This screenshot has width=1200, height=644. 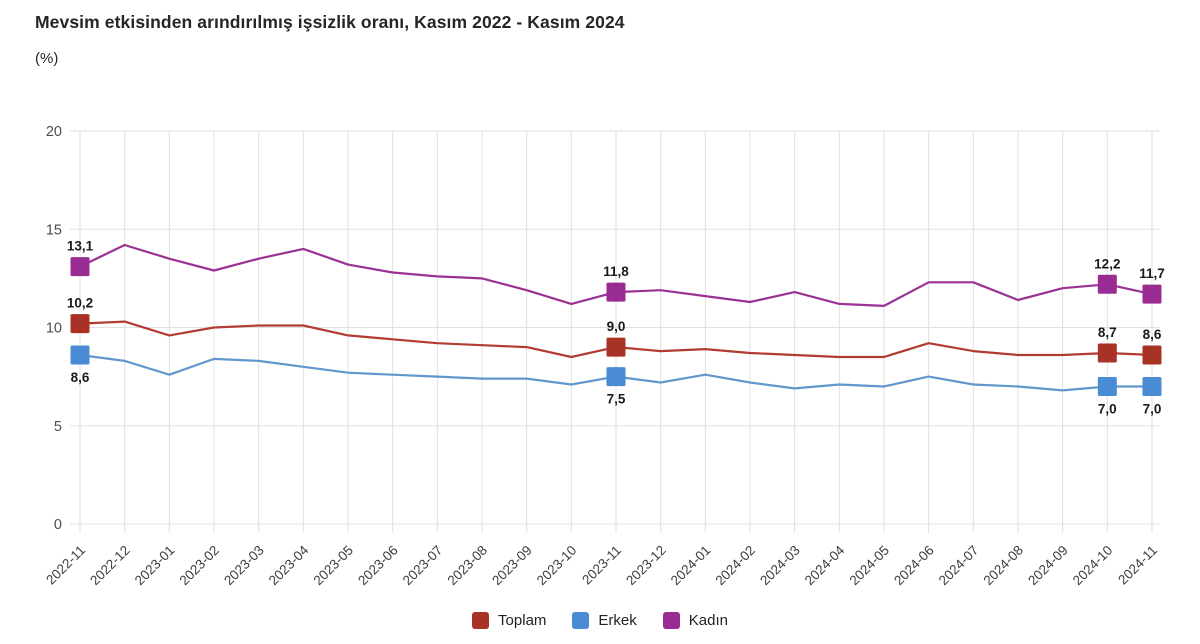 I want to click on legend-label: Toplam, so click(x=522, y=620).